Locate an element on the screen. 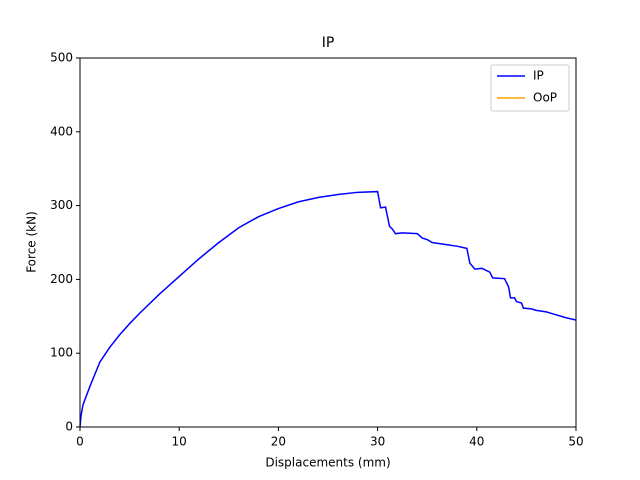  y-tick-label: 400 is located at coordinates (61, 131).